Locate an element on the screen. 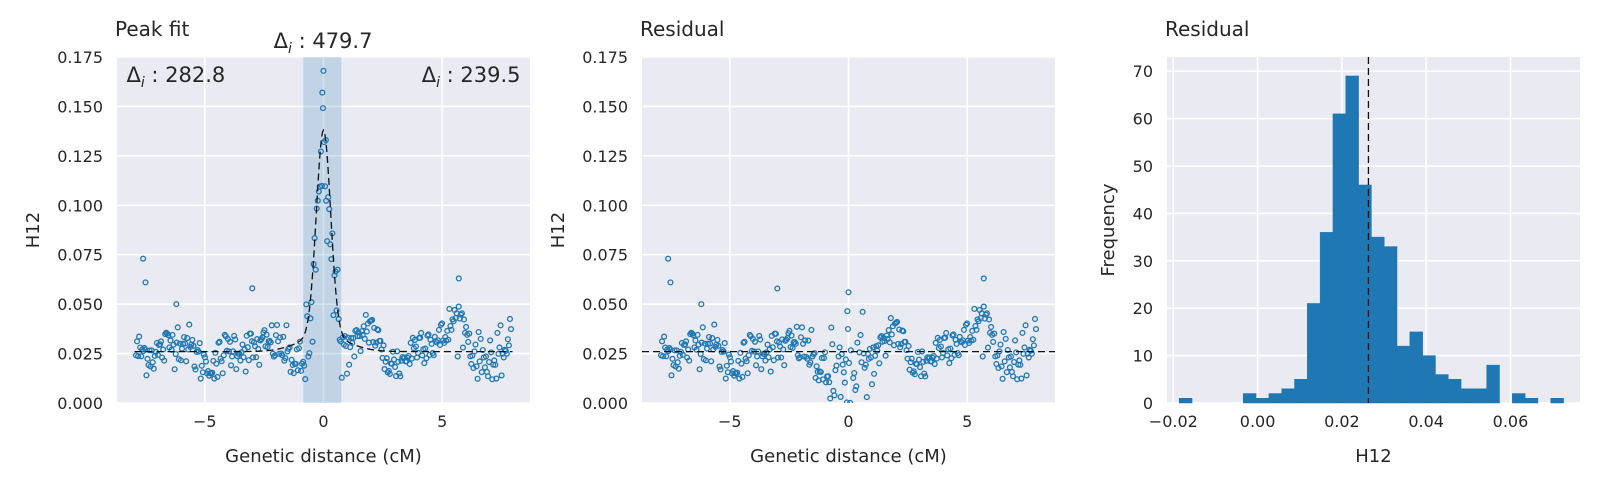 The image size is (1599, 488). peak-window-span is located at coordinates (322, 230).